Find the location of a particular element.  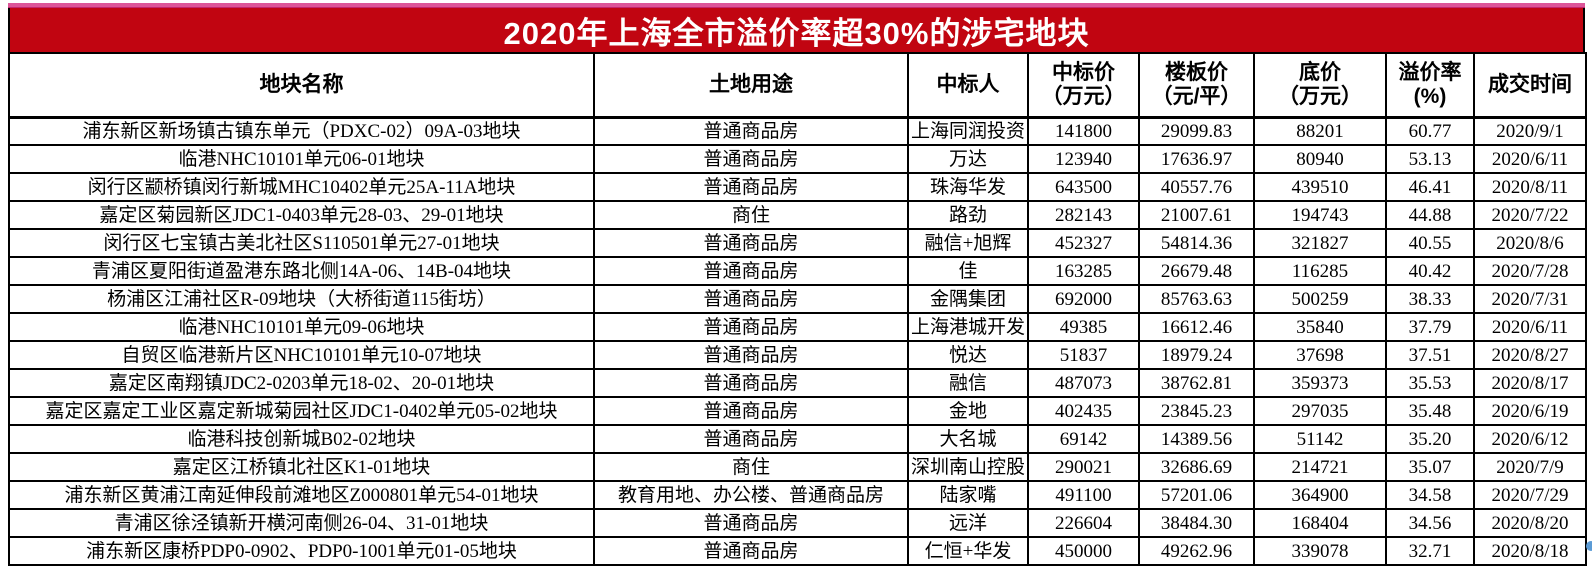

cell-name: 浦东新区黄浦江南延伸段前滩地区Z000801单元54-01地块 is located at coordinates (301, 495).